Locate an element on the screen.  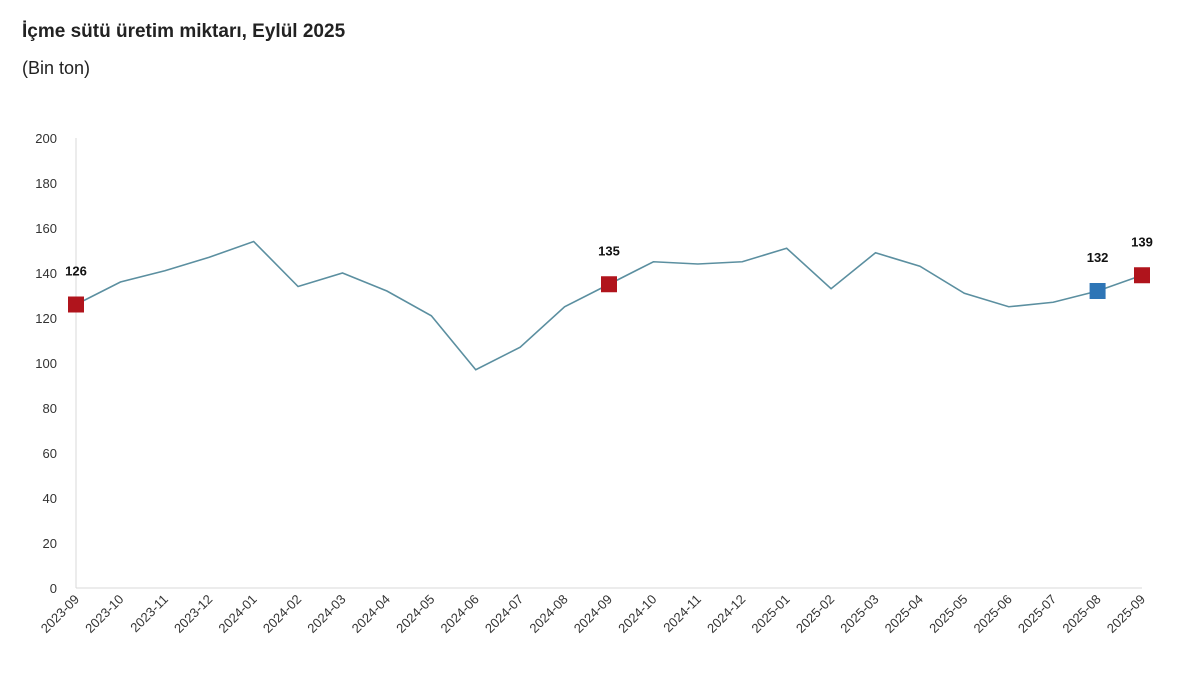
y-tick-label: 0 is located at coordinates (53, 588).